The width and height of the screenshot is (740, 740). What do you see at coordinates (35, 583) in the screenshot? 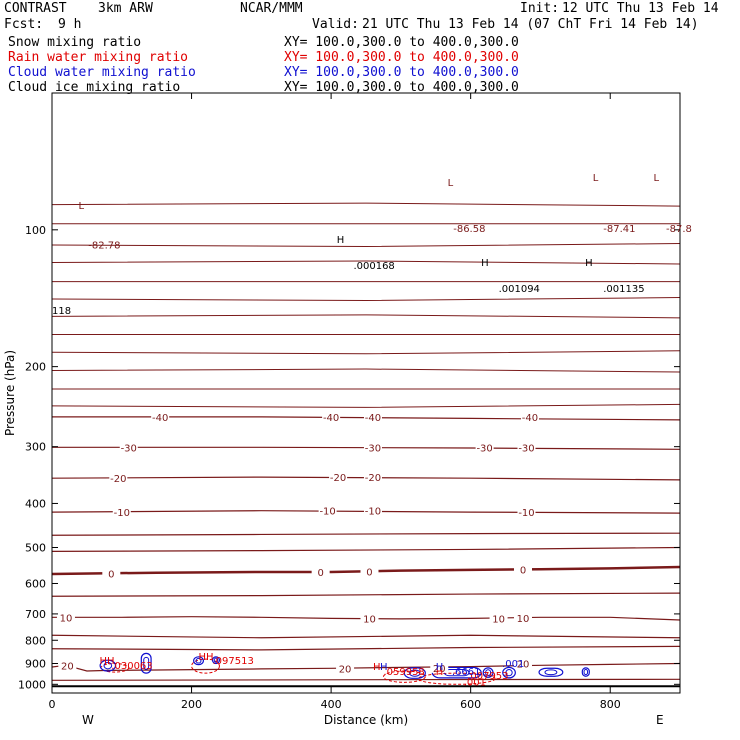
I see `y-tick-label: 600` at bounding box center [35, 583].